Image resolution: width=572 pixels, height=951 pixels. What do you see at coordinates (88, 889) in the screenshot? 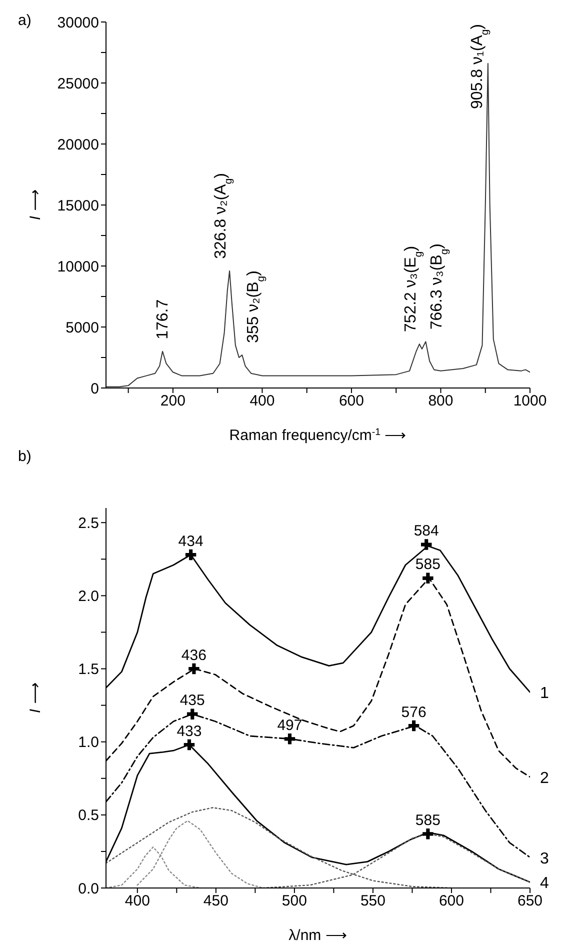
I see `text: 0.0` at bounding box center [88, 889].